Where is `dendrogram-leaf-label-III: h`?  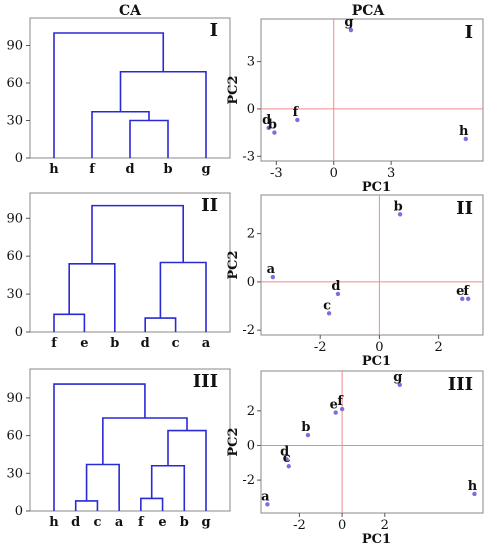
dendrogram-leaf-label-III: h is located at coordinates (54, 522).